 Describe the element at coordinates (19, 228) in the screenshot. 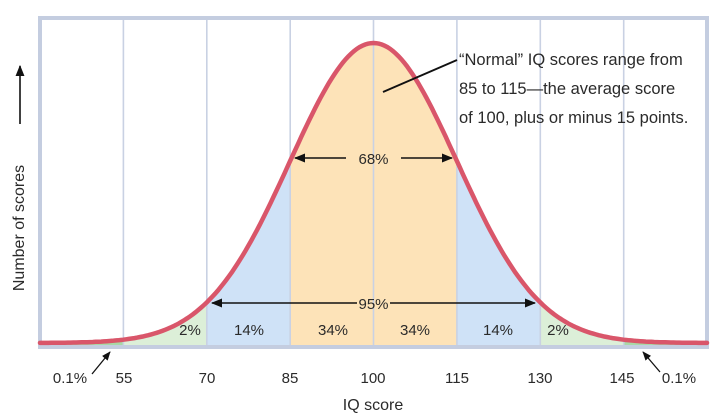

I see `y-axis-title: Number of scores` at that location.